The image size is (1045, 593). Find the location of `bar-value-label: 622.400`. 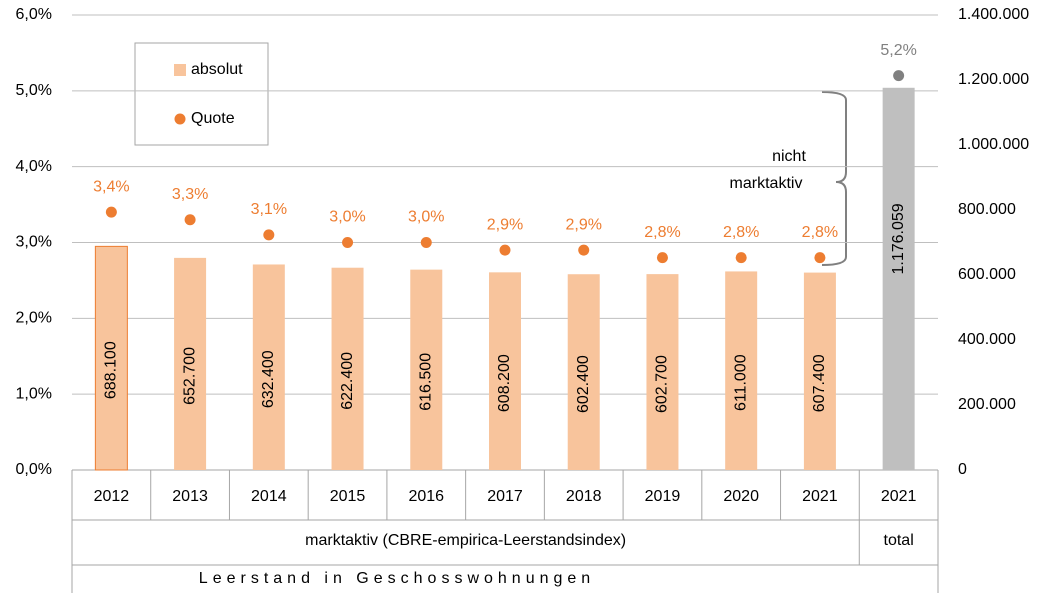

bar-value-label: 622.400 is located at coordinates (347, 381).